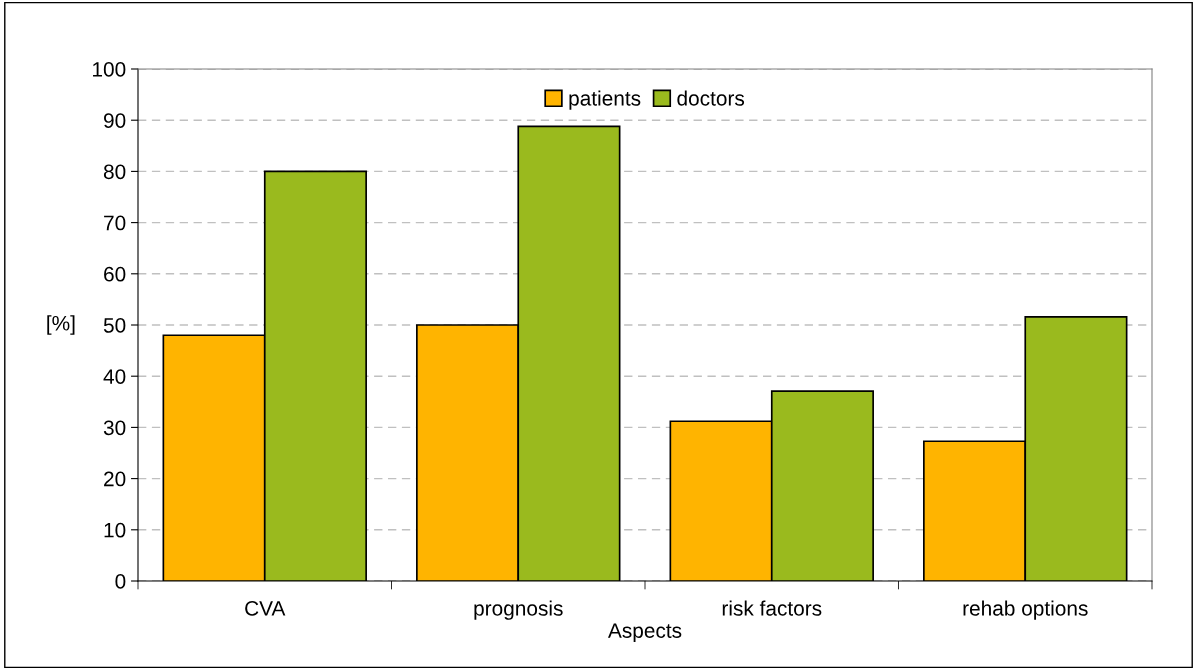 This screenshot has width=1197, height=670. I want to click on y-tick-label: 20, so click(115, 479).